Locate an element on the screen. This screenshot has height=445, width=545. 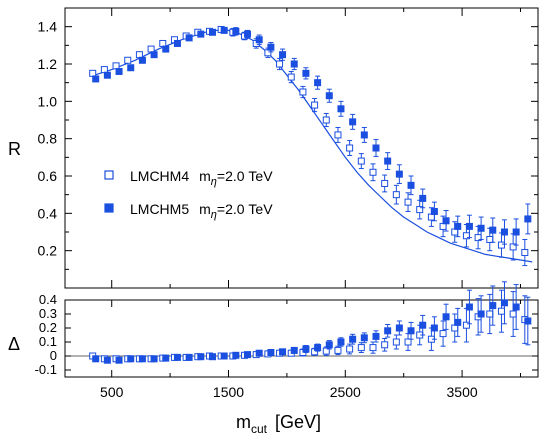
ratio-y-axis-label: Δ is located at coordinates (14, 344).